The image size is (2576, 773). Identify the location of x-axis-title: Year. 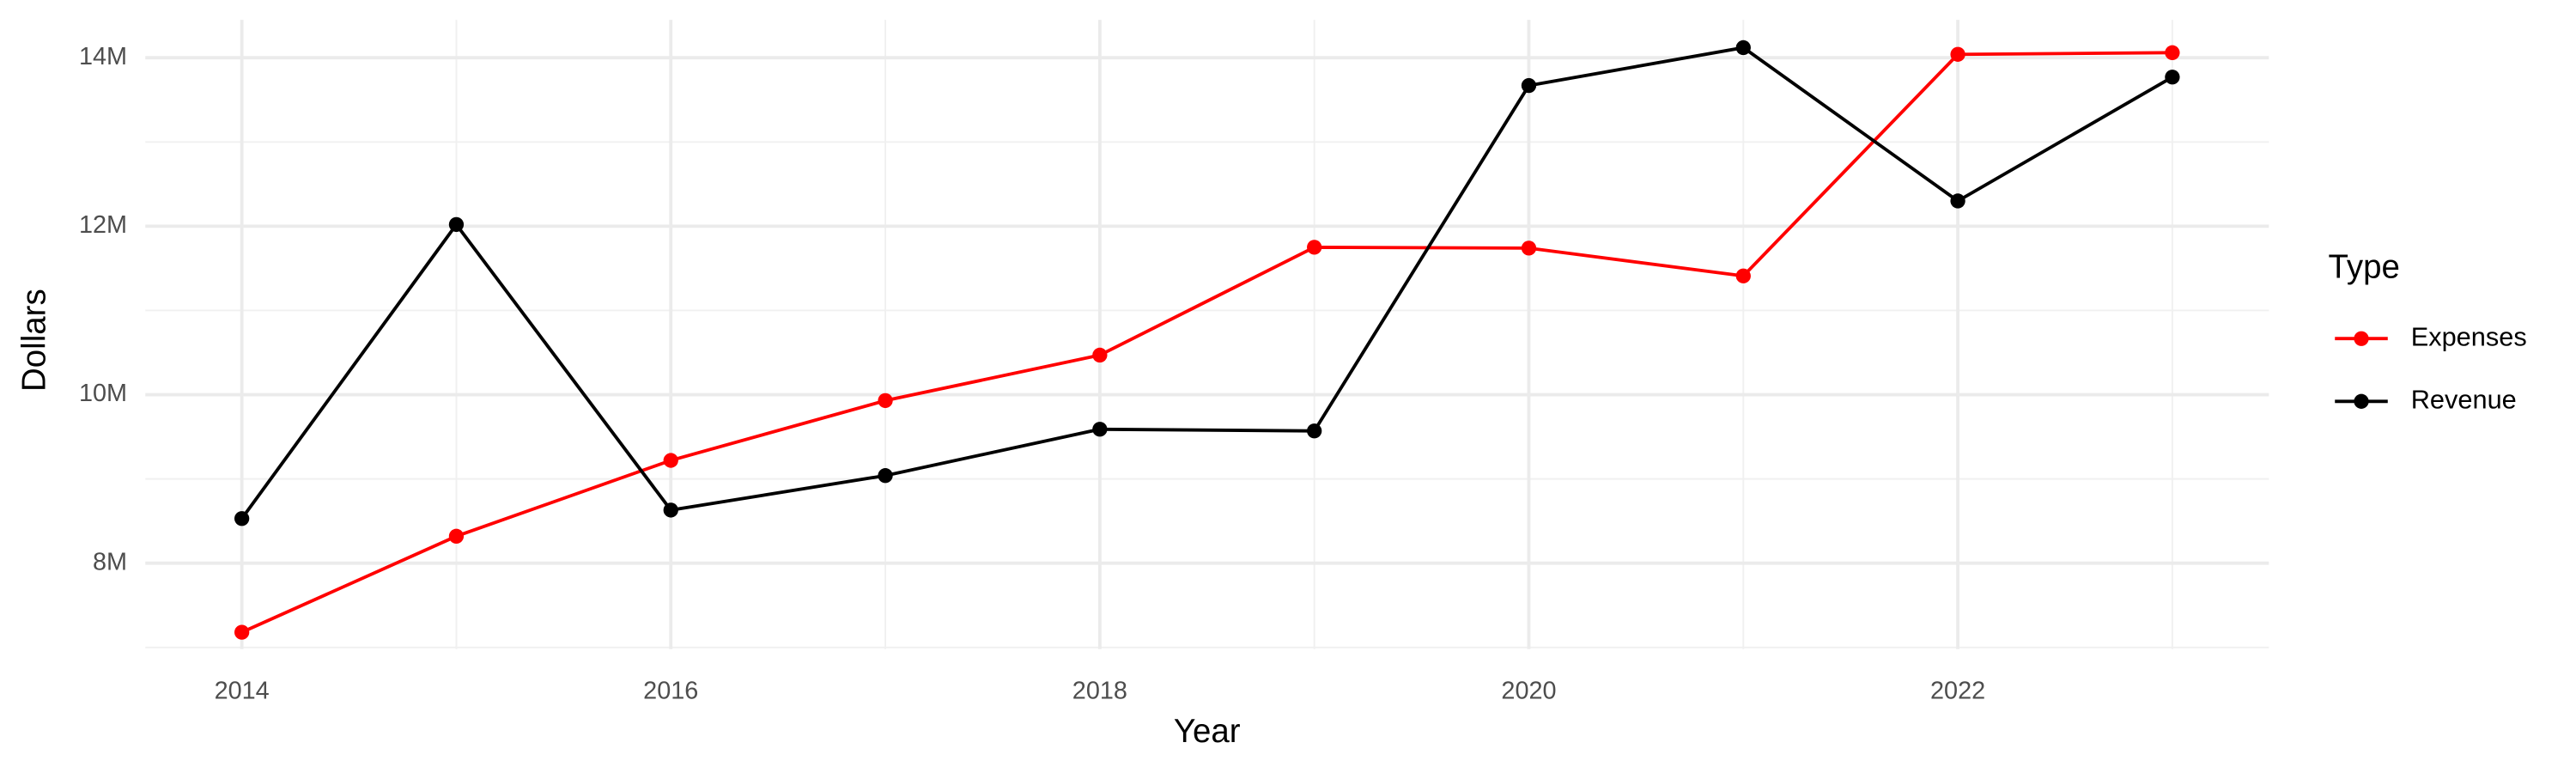
(1207, 731).